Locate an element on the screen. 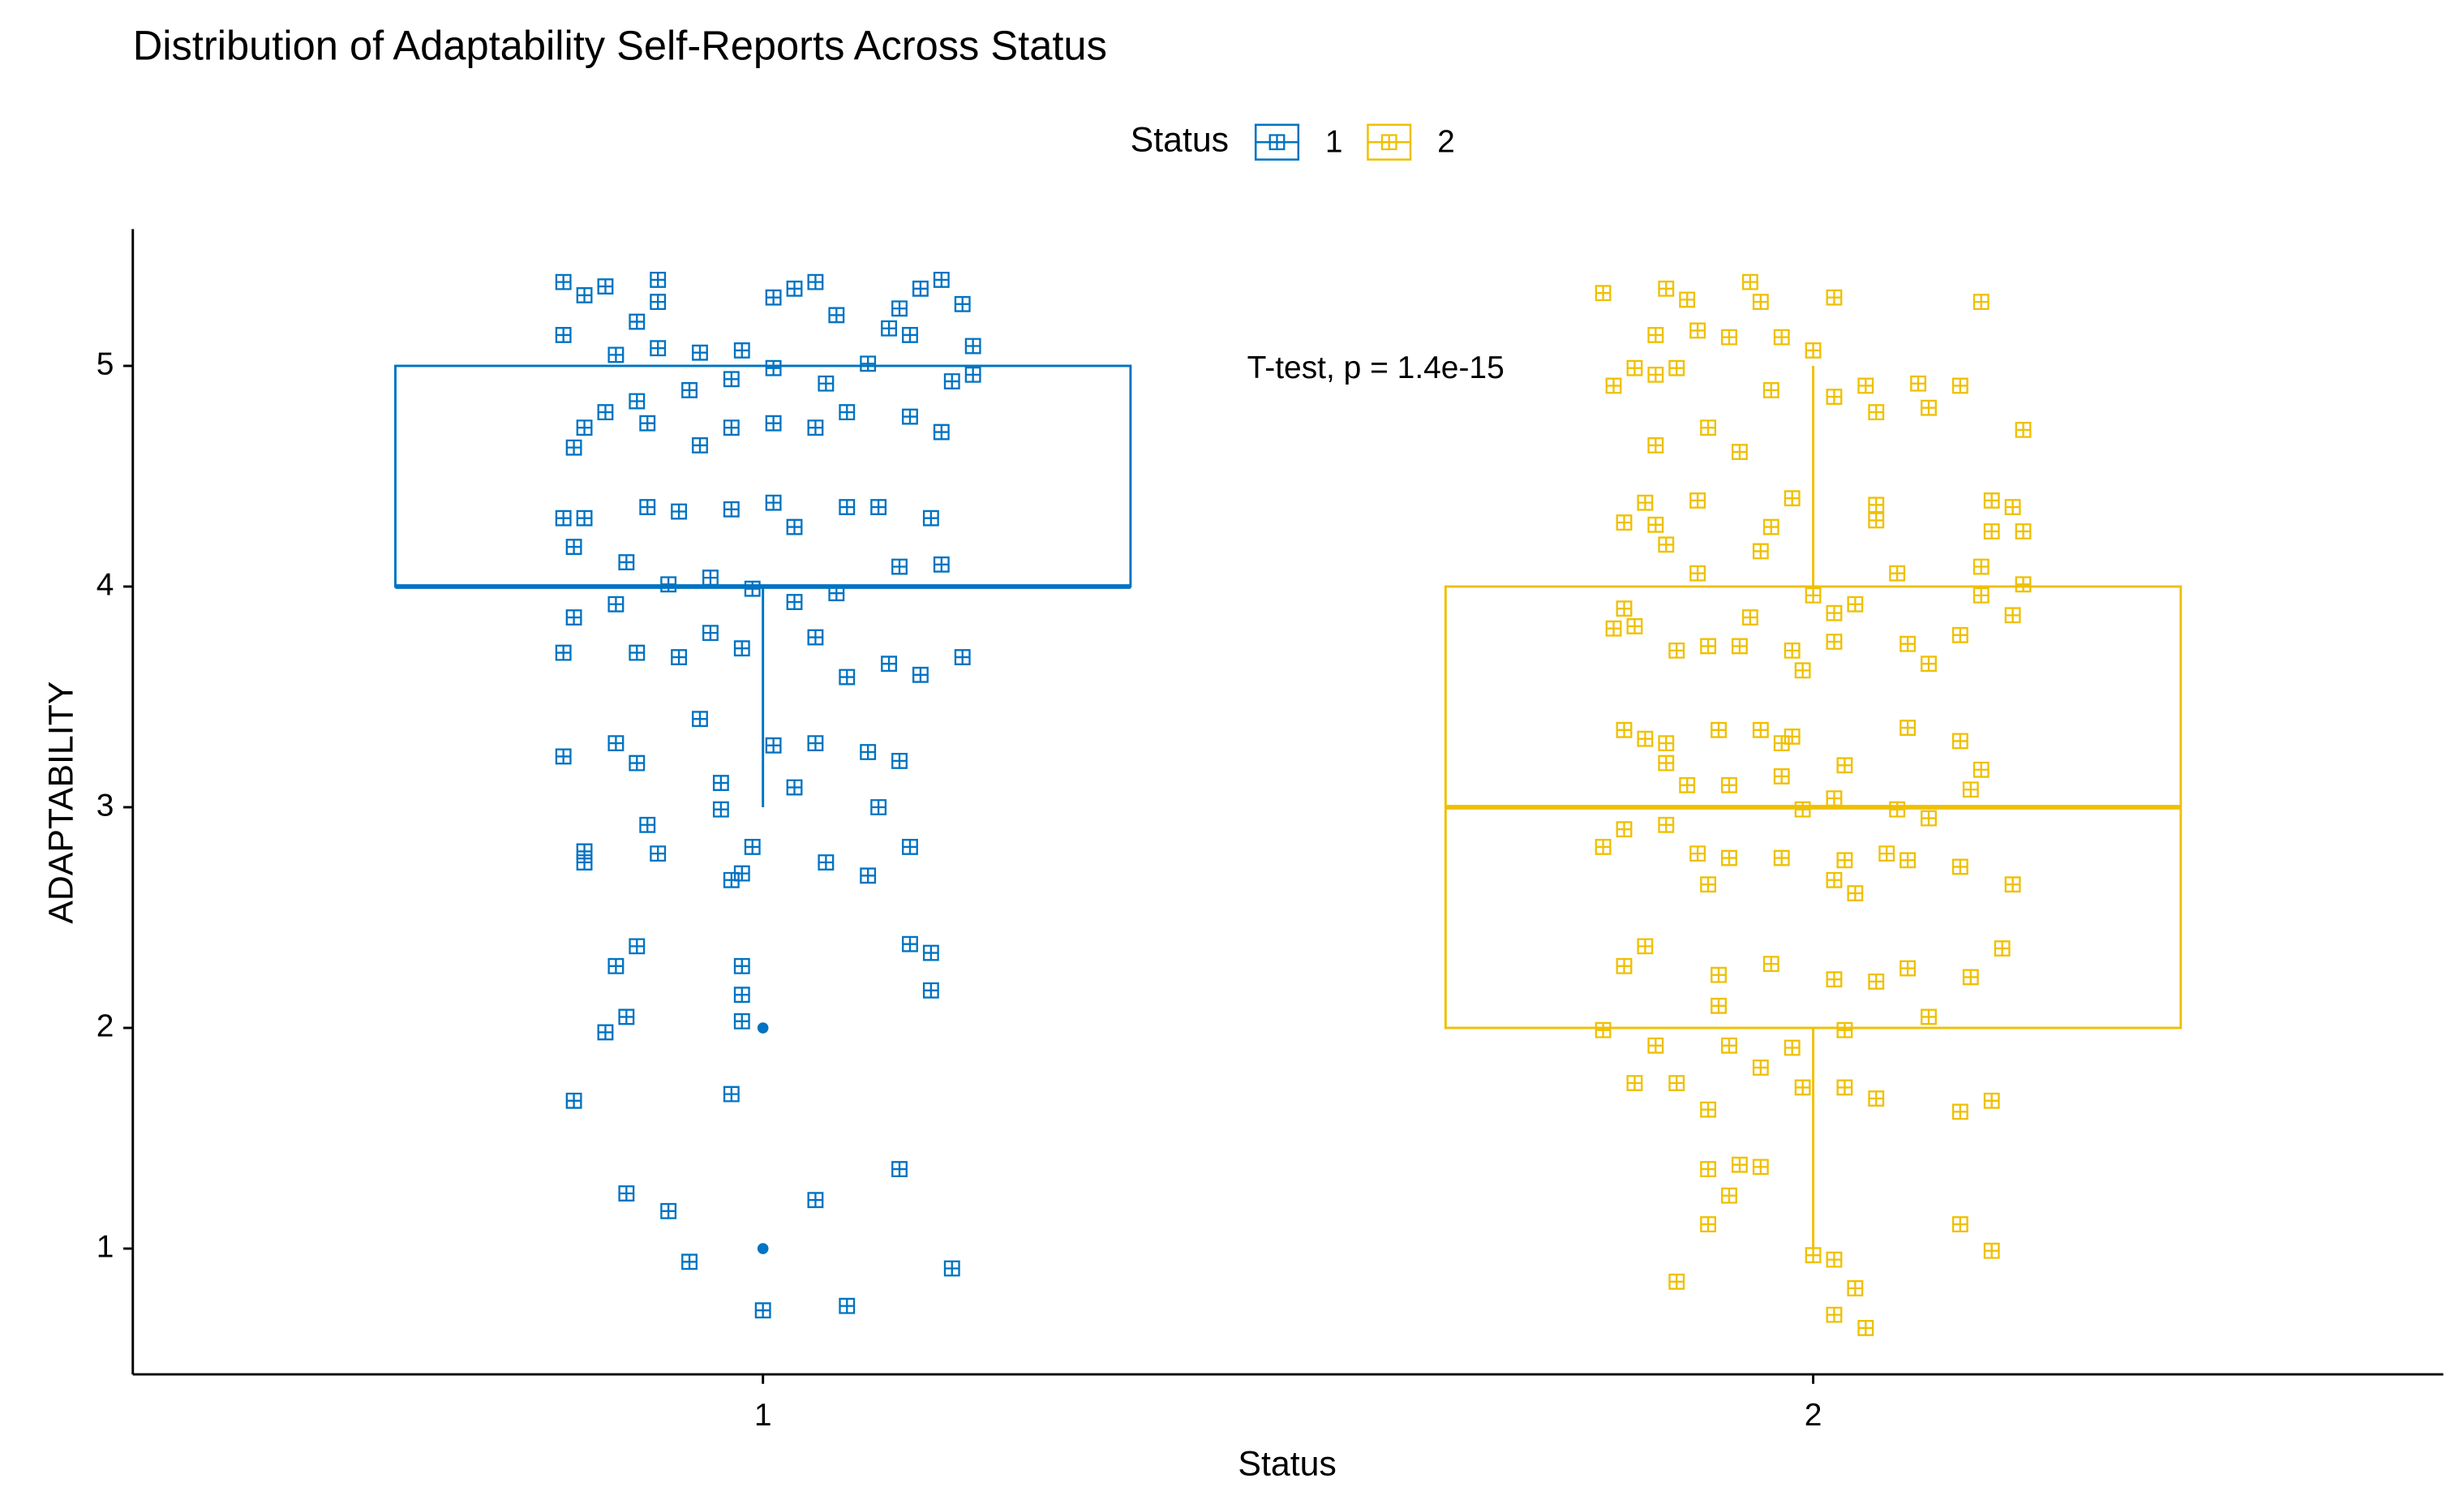 This screenshot has height=1496, width=2464. outlier is located at coordinates (763, 1248).